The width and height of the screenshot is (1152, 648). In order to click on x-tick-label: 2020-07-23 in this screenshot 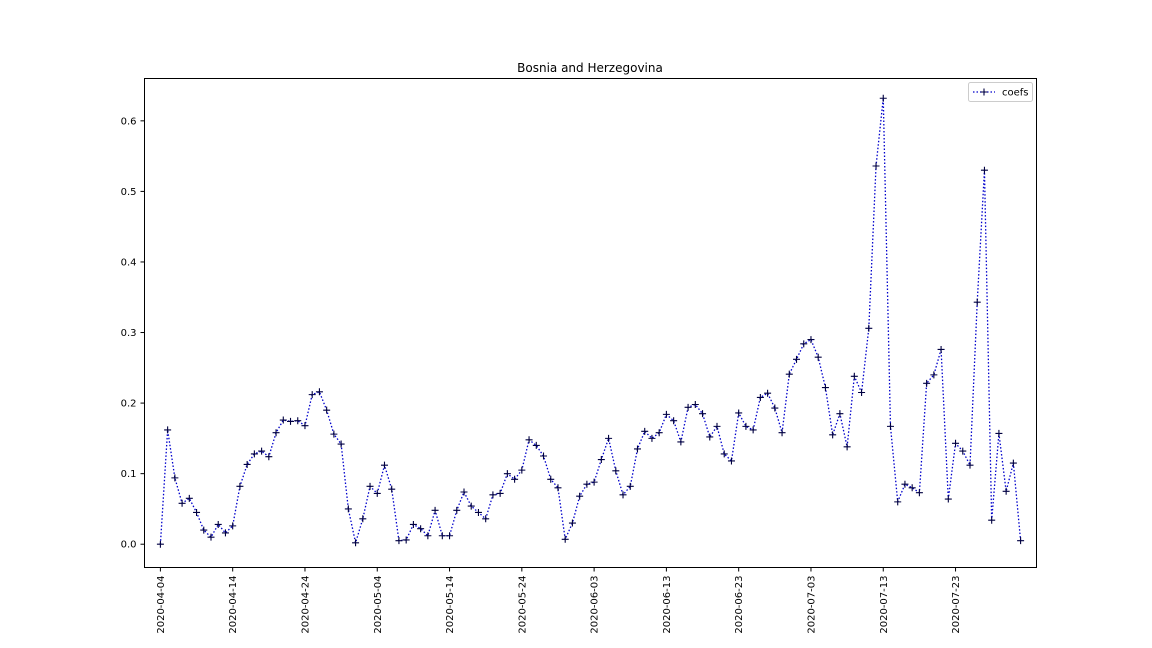, I will do `click(956, 605)`.